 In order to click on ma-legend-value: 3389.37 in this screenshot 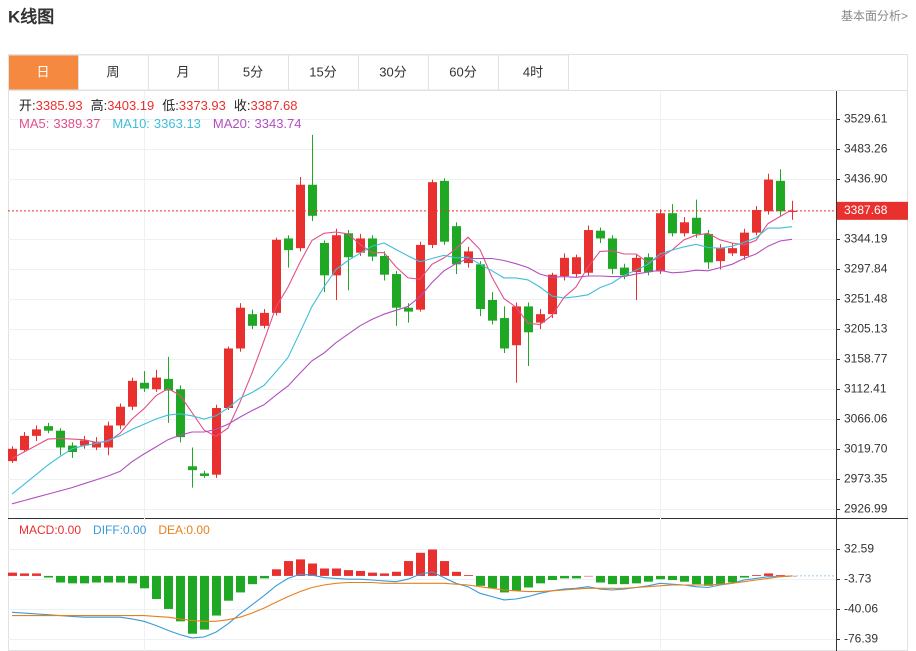, I will do `click(76, 123)`.